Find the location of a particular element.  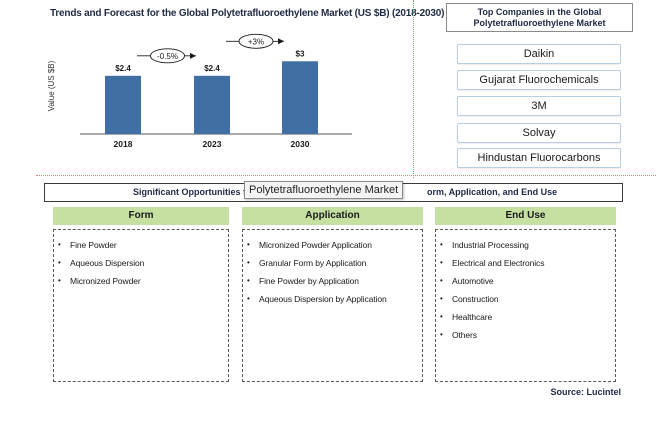

list-item: Aqueous Dispersion by Application is located at coordinates (332, 299).